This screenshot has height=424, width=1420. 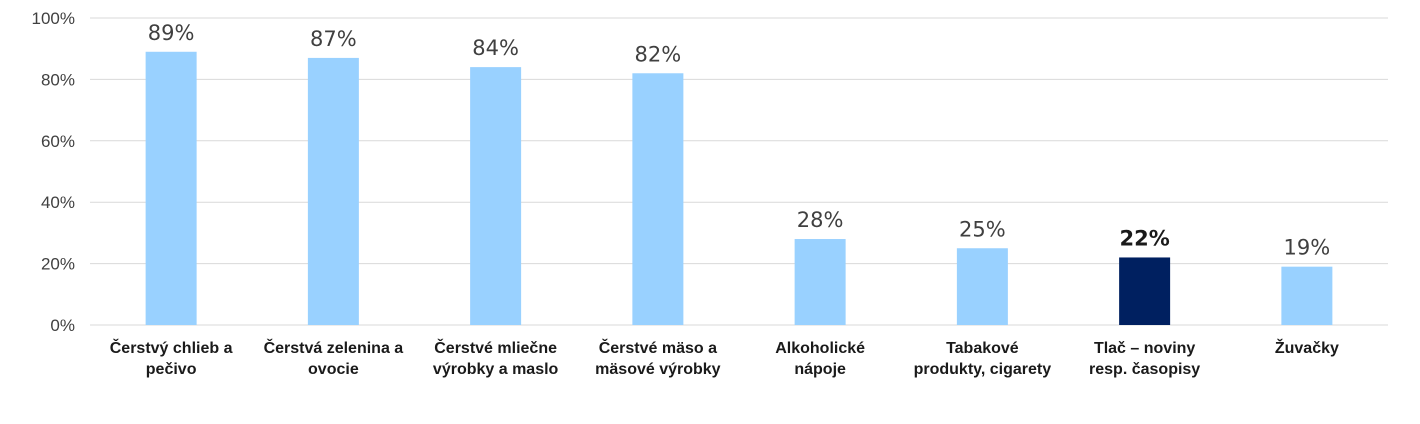 I want to click on data-label: 84%, so click(x=495, y=48).